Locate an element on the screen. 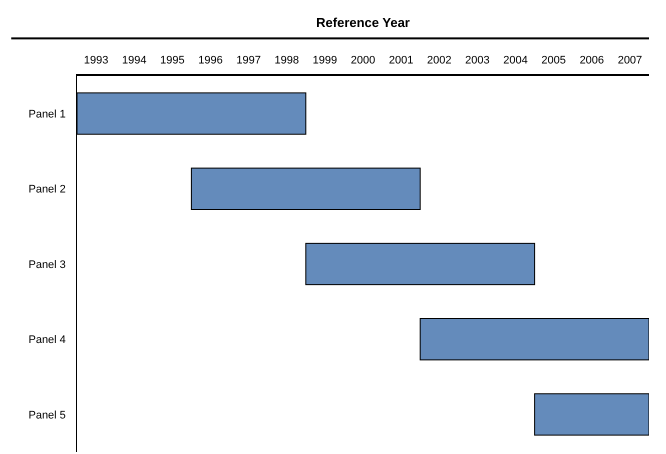 The height and width of the screenshot is (454, 666). x-tick-label: 1999 is located at coordinates (325, 60).